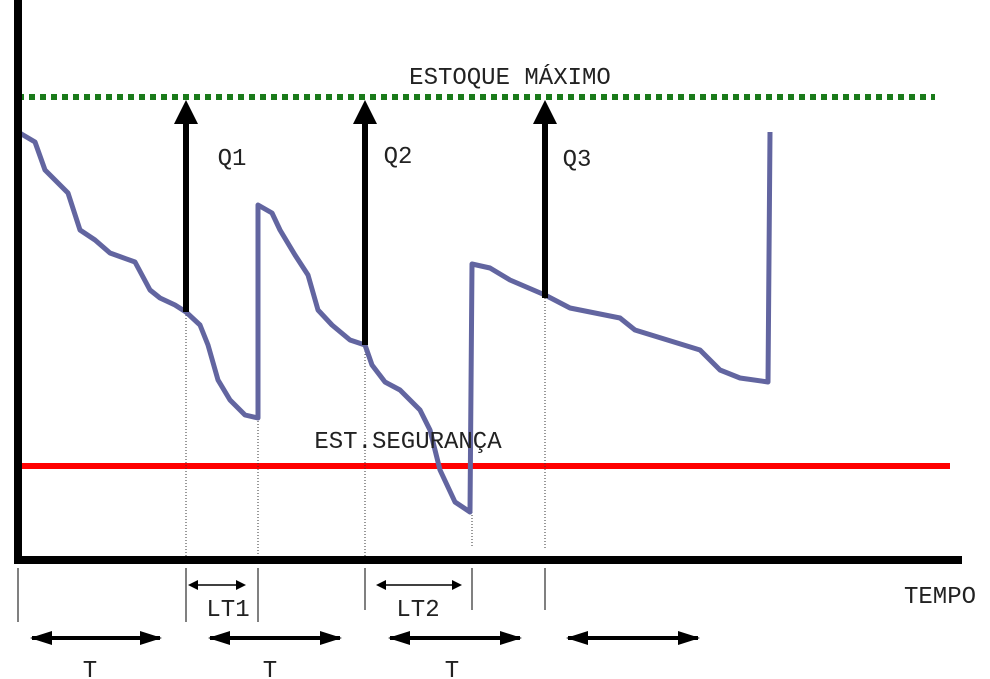  What do you see at coordinates (940, 597) in the screenshot?
I see `time-axis-label: TEMPO` at bounding box center [940, 597].